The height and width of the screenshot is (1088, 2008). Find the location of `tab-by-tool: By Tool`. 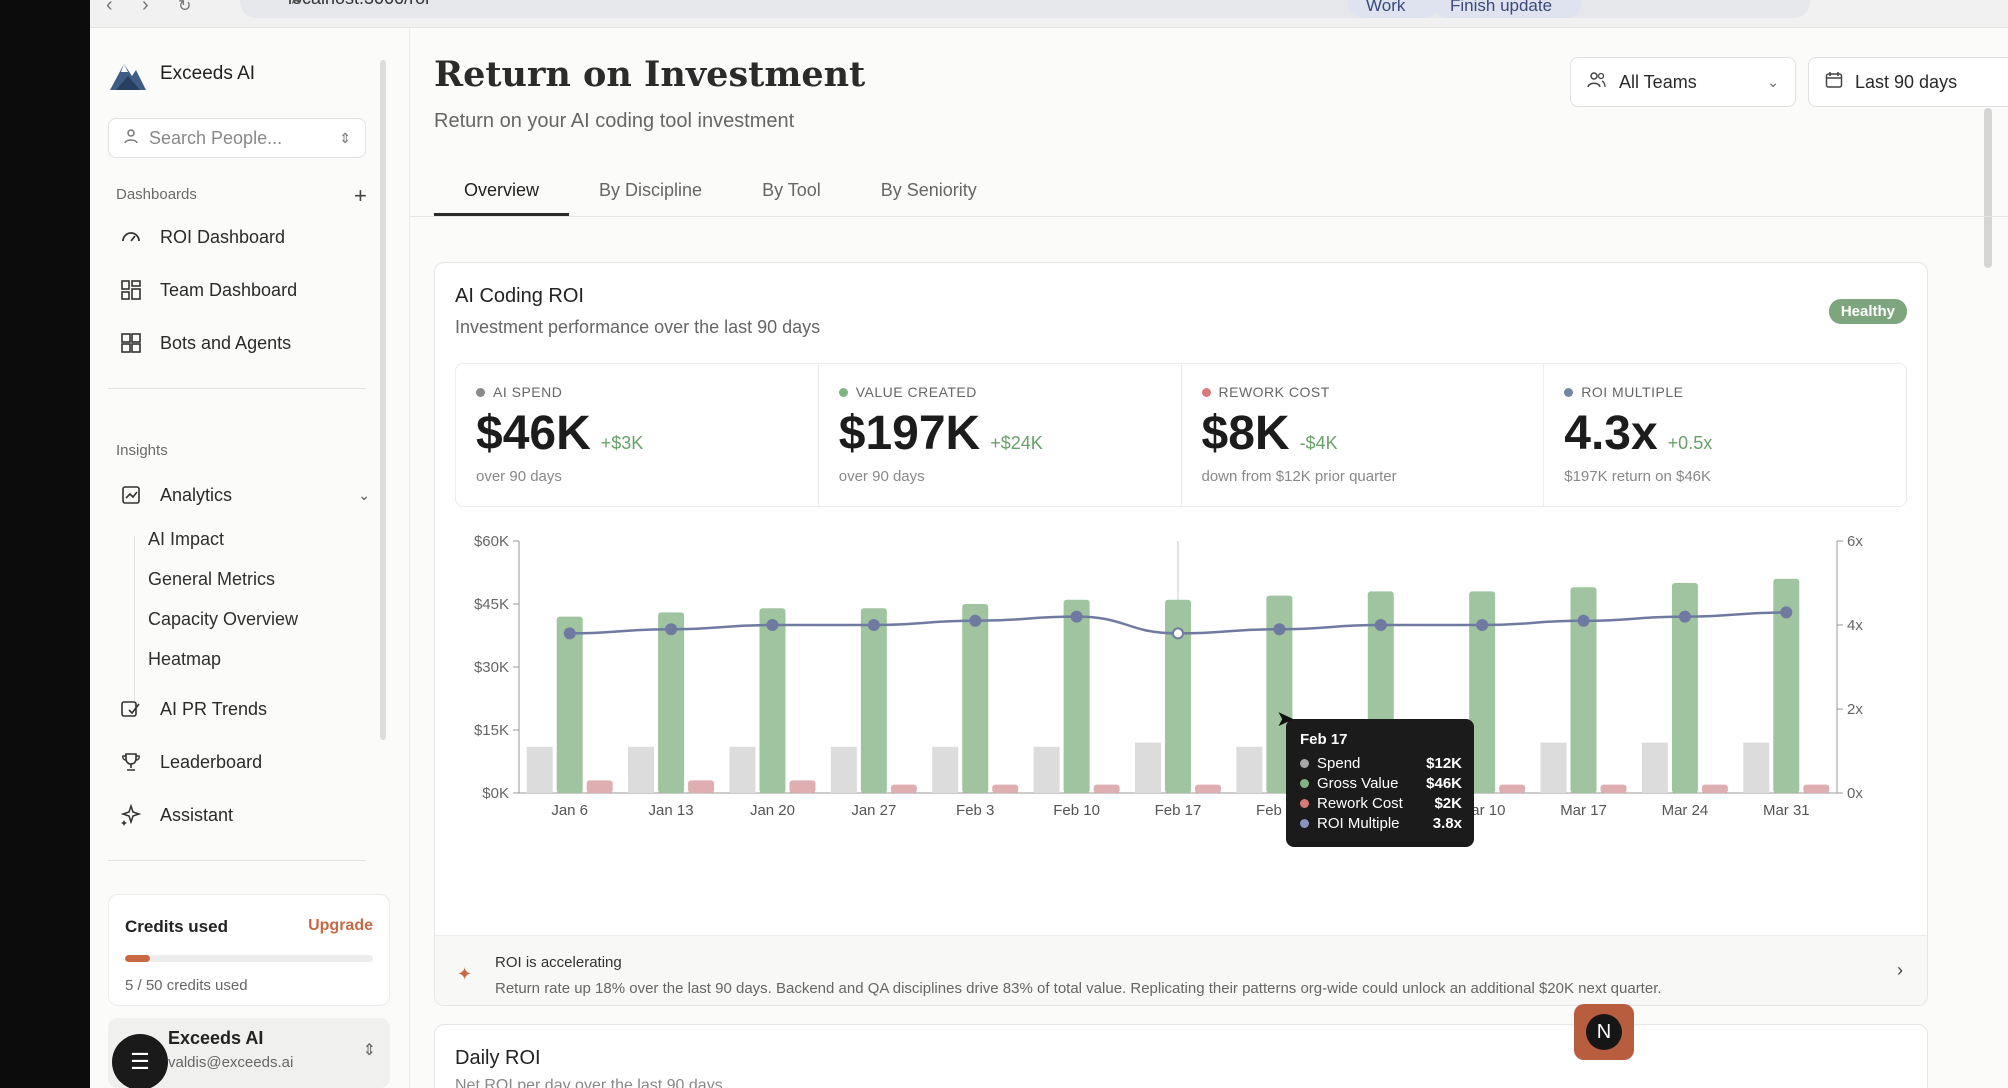

tab-by-tool: By Tool is located at coordinates (791, 190).